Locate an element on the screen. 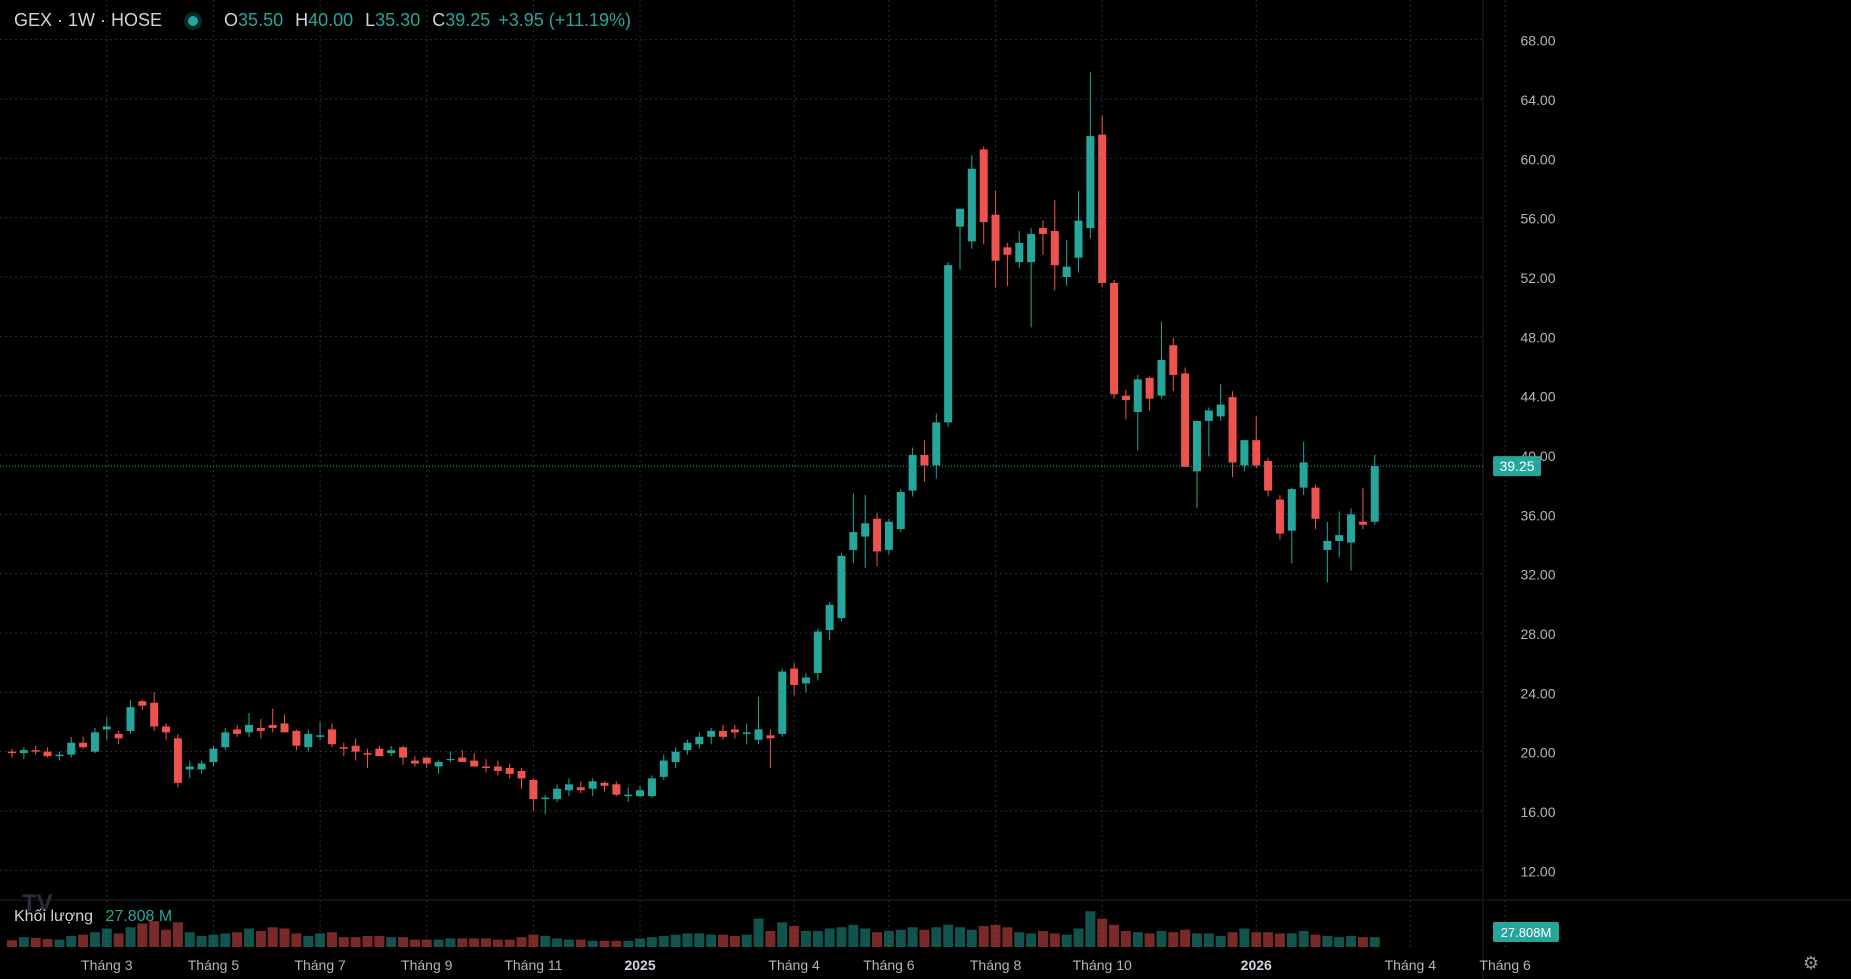 The width and height of the screenshot is (1851, 979). x-tick-label: 2026 is located at coordinates (1256, 965).